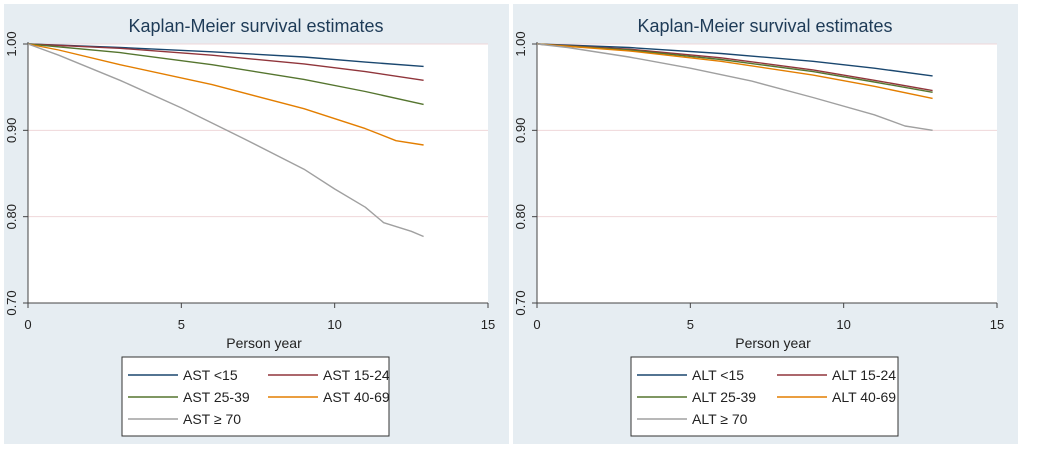  Describe the element at coordinates (356, 375) in the screenshot. I see `legend-label: AST 15-24` at that location.